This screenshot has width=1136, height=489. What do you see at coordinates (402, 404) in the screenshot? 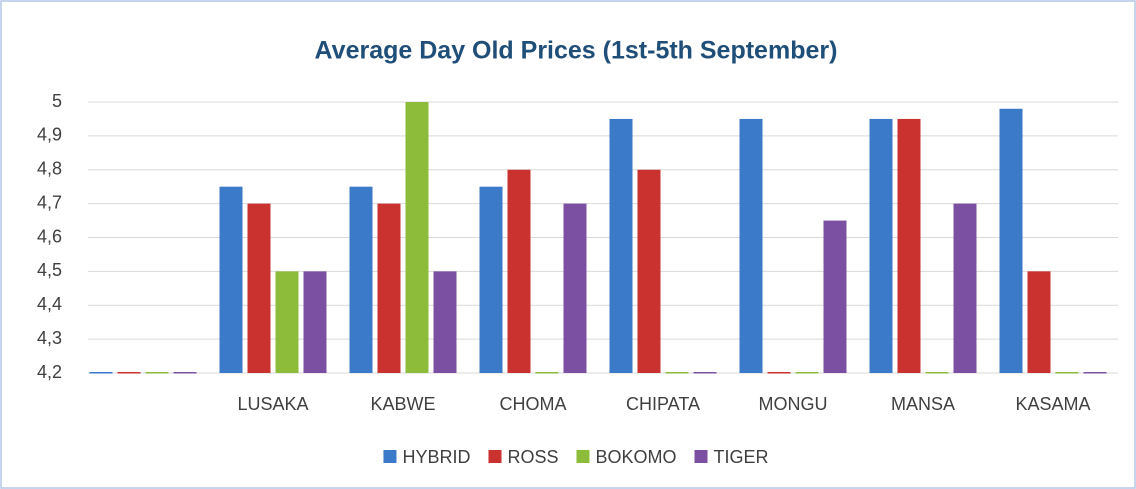
I see `x-tick-label: KABWE` at bounding box center [402, 404].